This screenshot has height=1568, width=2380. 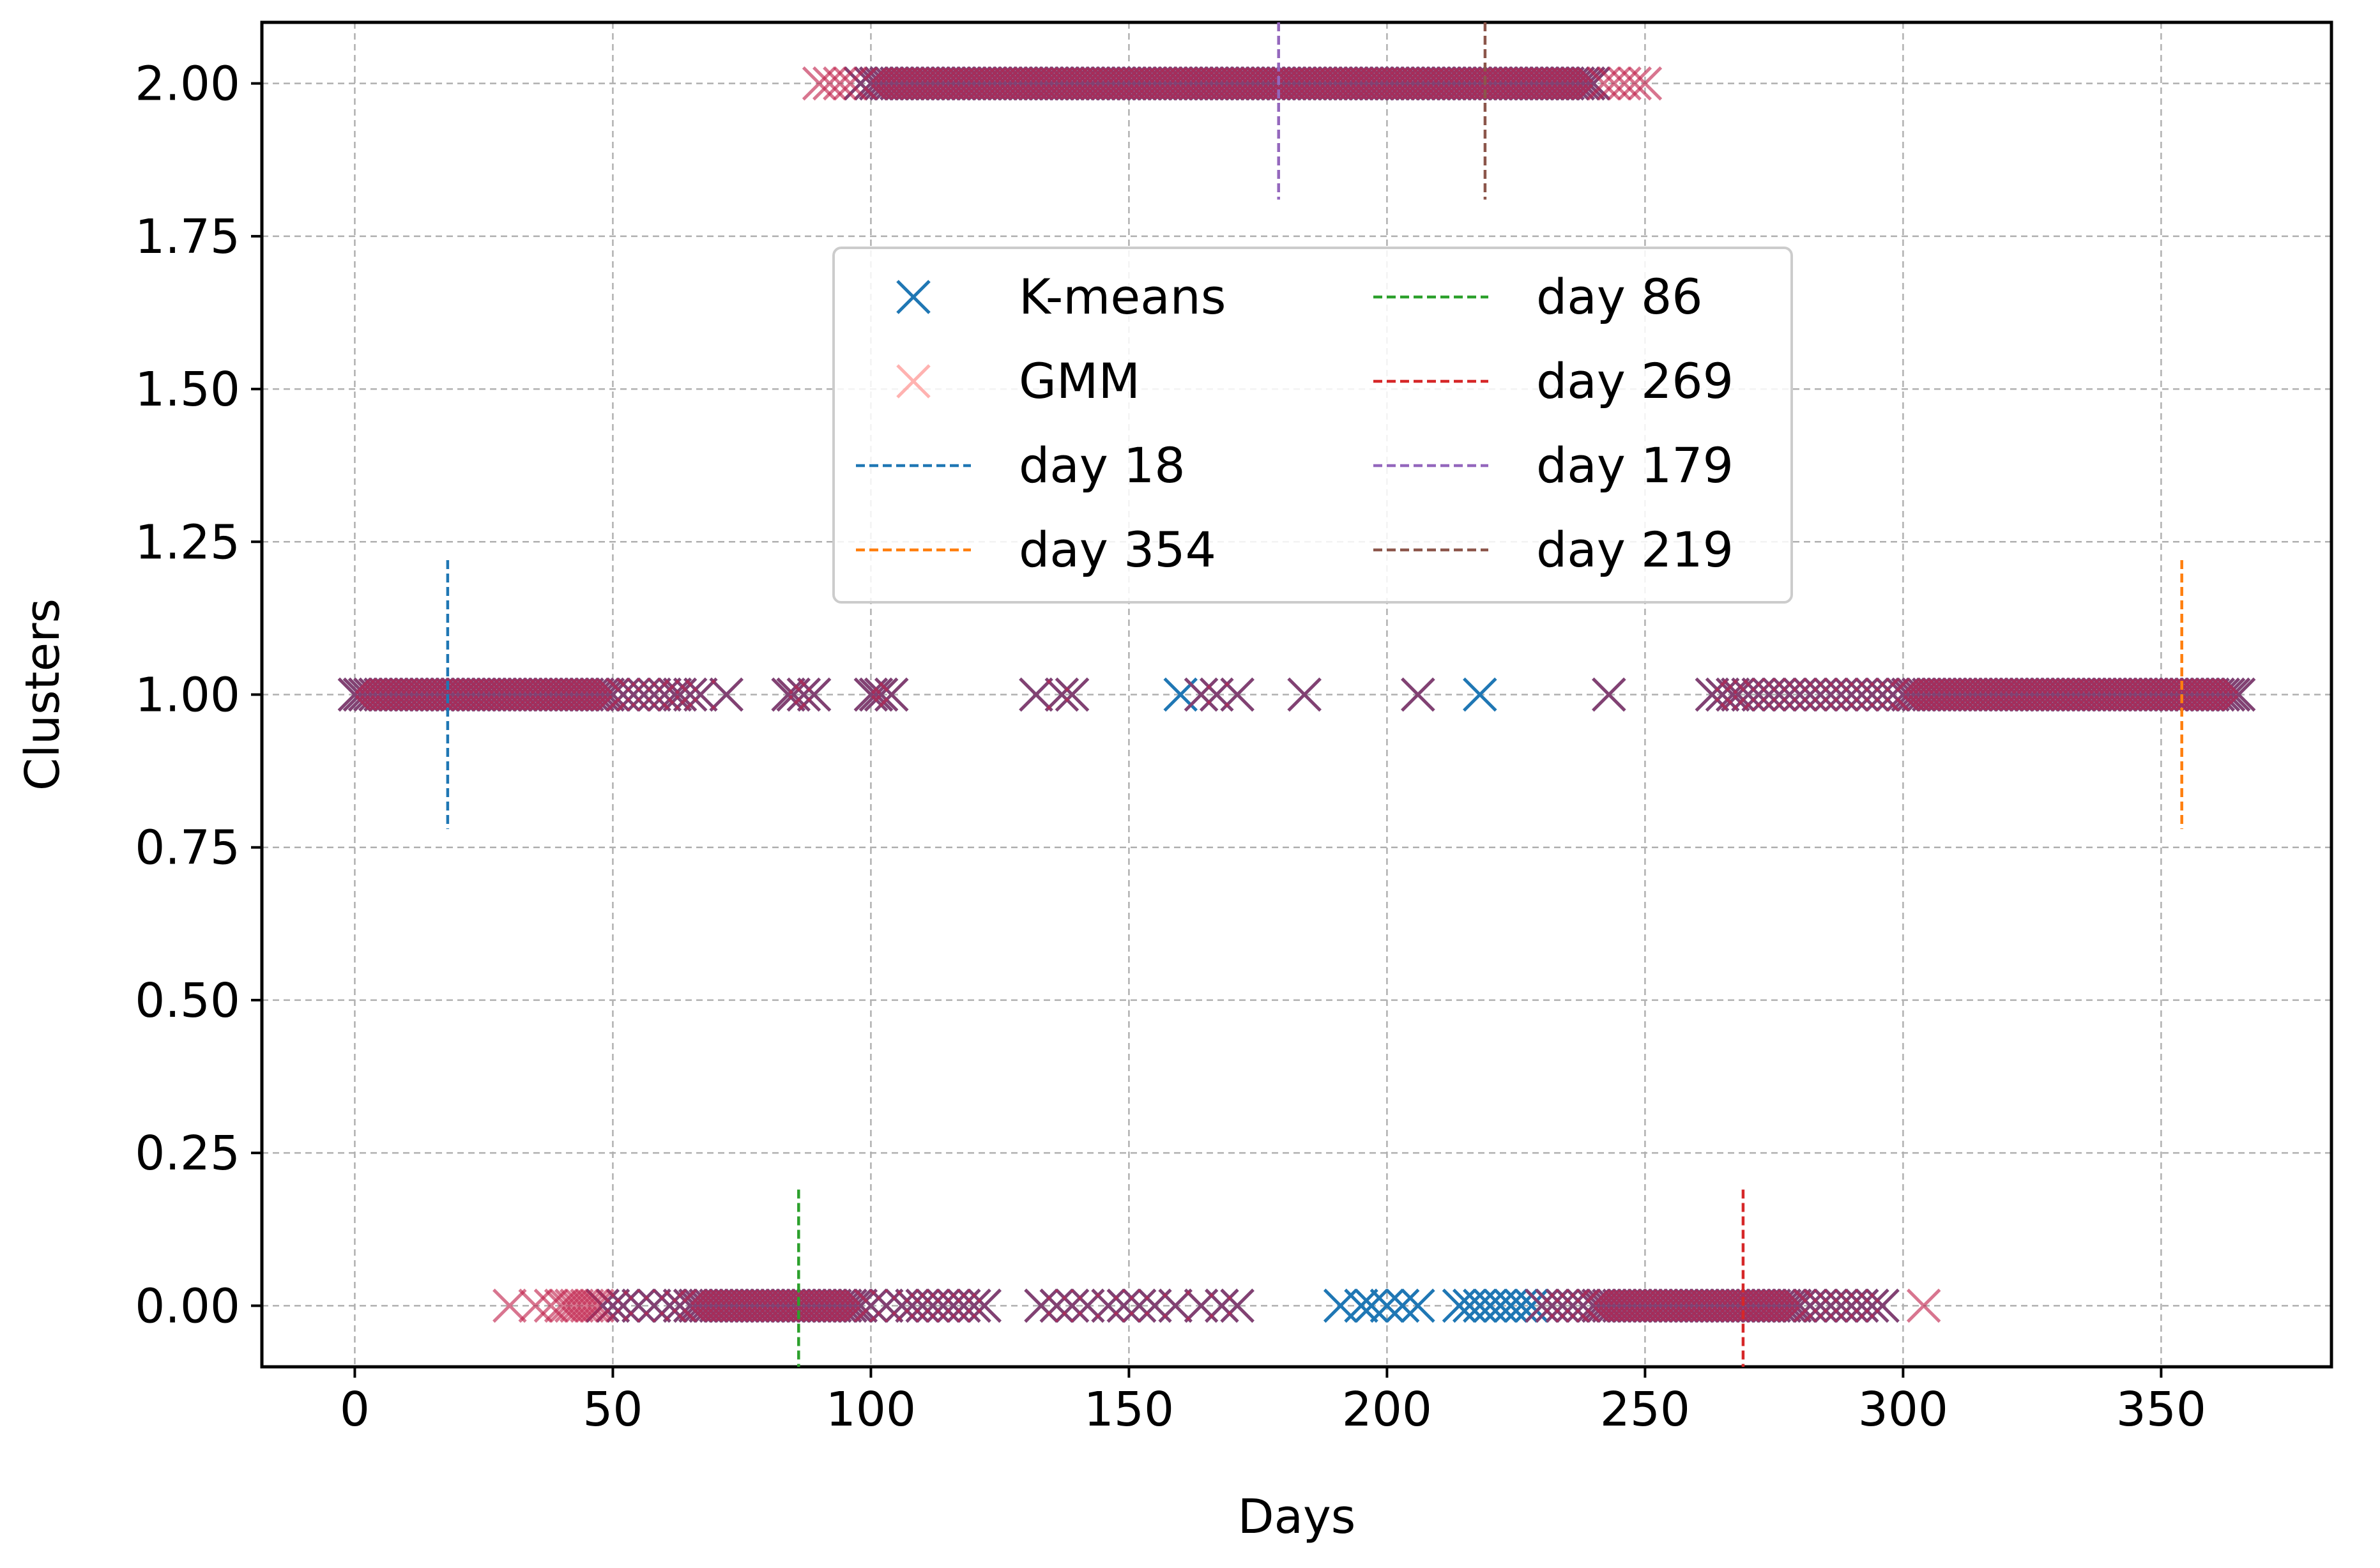 What do you see at coordinates (613, 1410) in the screenshot?
I see `x-tick-label: 50` at bounding box center [613, 1410].